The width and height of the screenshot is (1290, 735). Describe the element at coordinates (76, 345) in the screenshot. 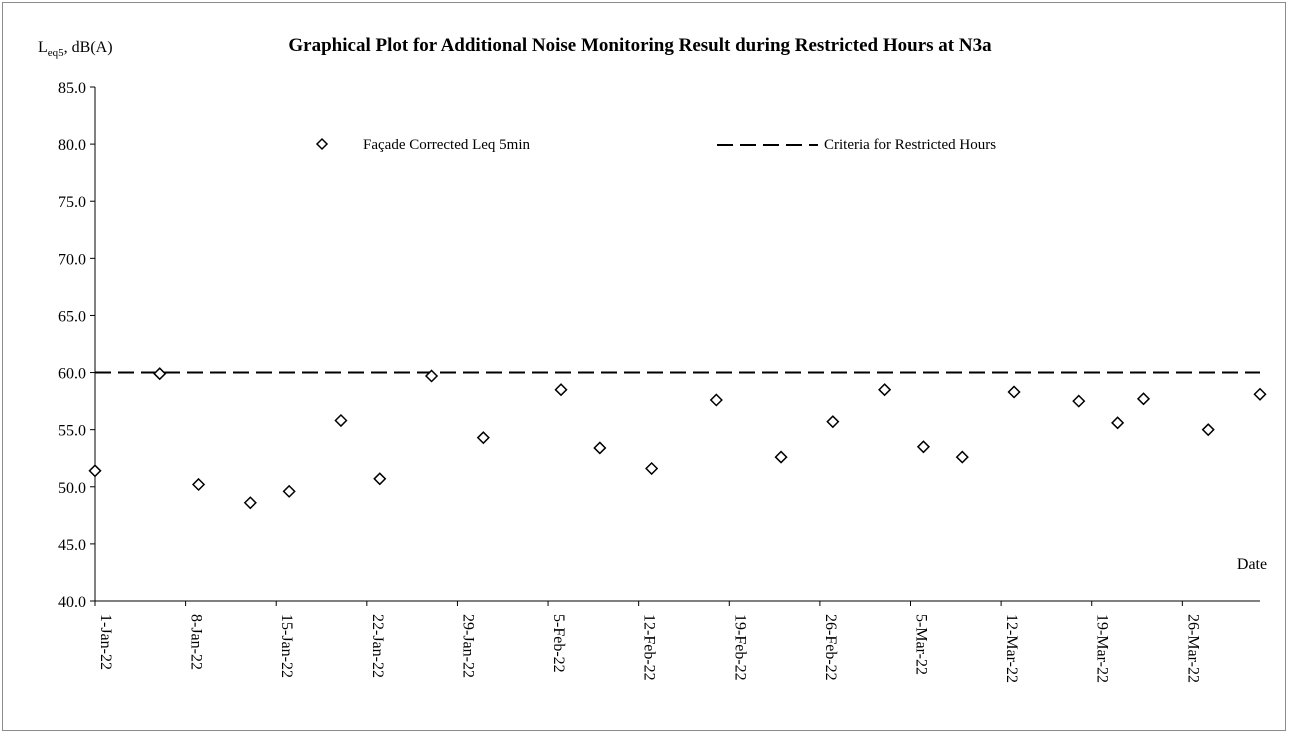

I see `y-ticks: 40.0 45.0 50.0 55.0 60.0 65.0 70.0 75.0 80.0 85.0` at that location.